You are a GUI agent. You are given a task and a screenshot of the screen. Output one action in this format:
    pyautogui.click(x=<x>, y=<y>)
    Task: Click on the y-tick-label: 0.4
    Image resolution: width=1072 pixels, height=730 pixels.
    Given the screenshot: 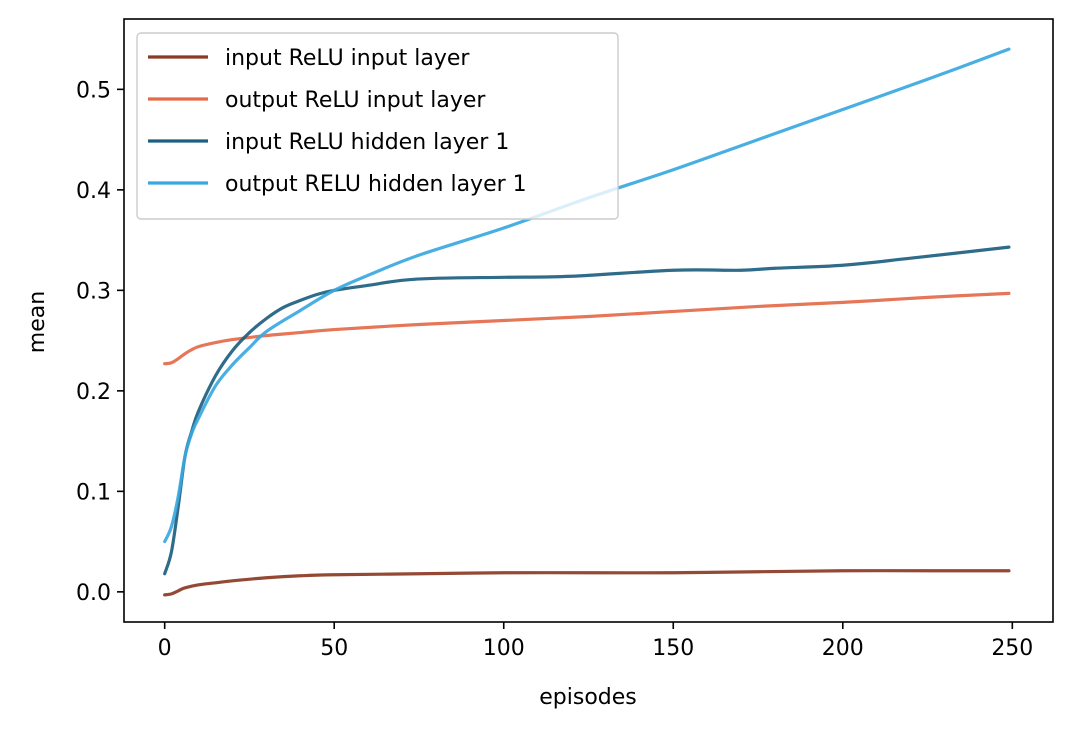 What is the action you would take?
    pyautogui.click(x=93, y=191)
    